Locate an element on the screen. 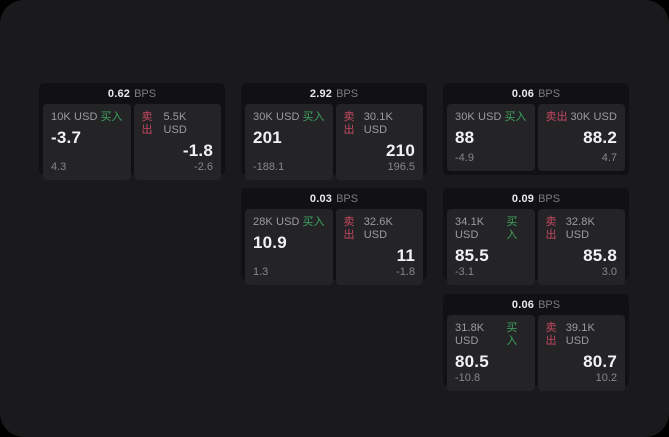  buy-delta: -188.1 is located at coordinates (269, 167).